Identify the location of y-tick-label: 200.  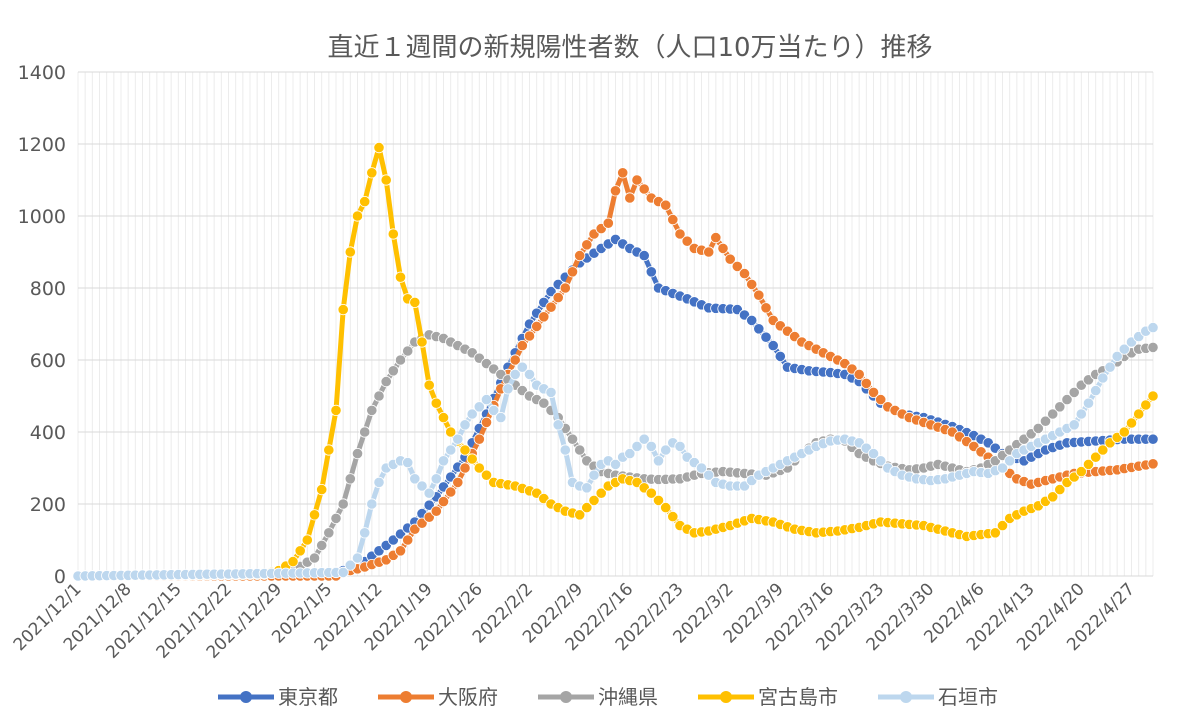
(48, 505).